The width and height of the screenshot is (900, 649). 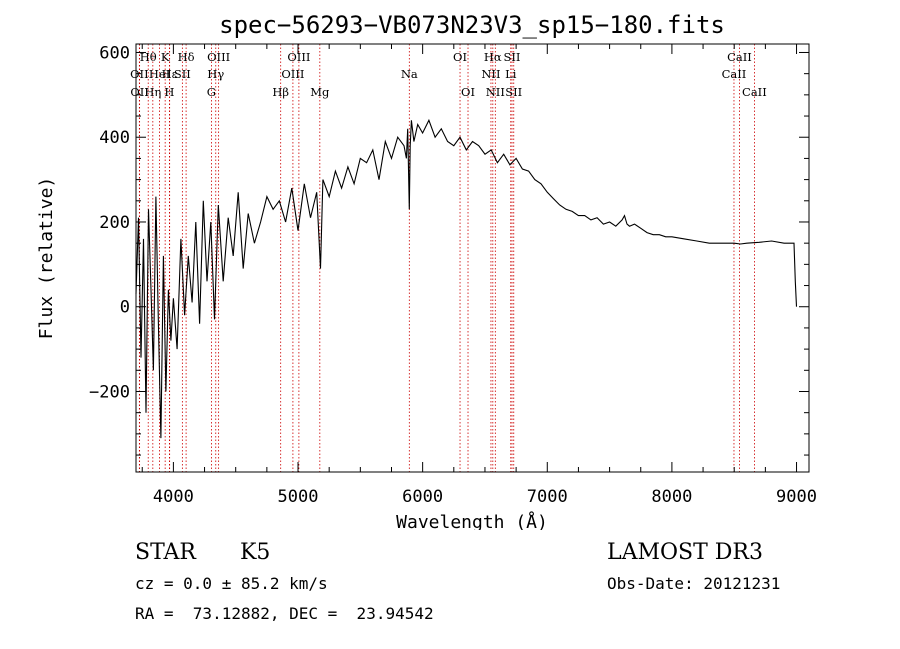 What do you see at coordinates (159, 74) in the screenshot?
I see `line-label: HeI` at bounding box center [159, 74].